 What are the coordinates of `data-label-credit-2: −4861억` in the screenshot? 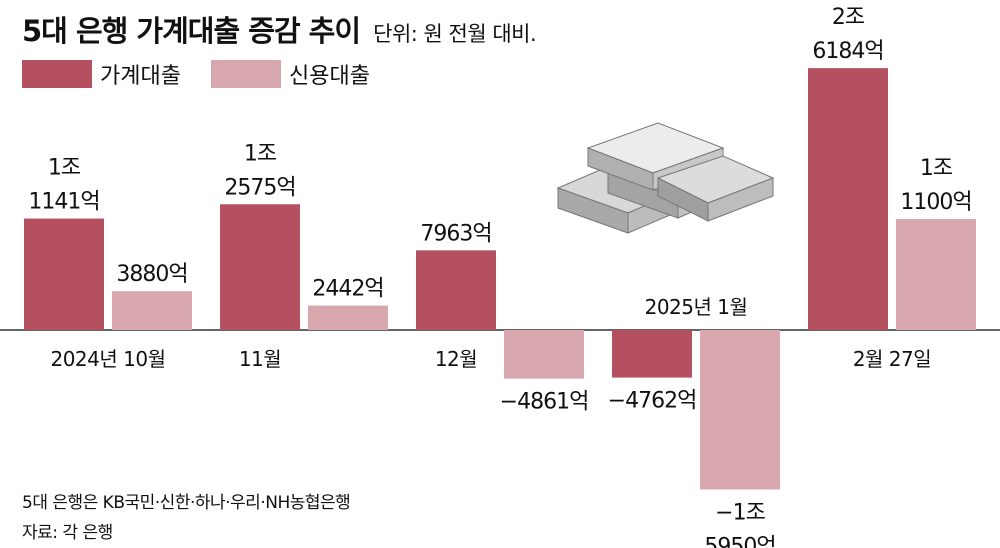 It's located at (544, 402).